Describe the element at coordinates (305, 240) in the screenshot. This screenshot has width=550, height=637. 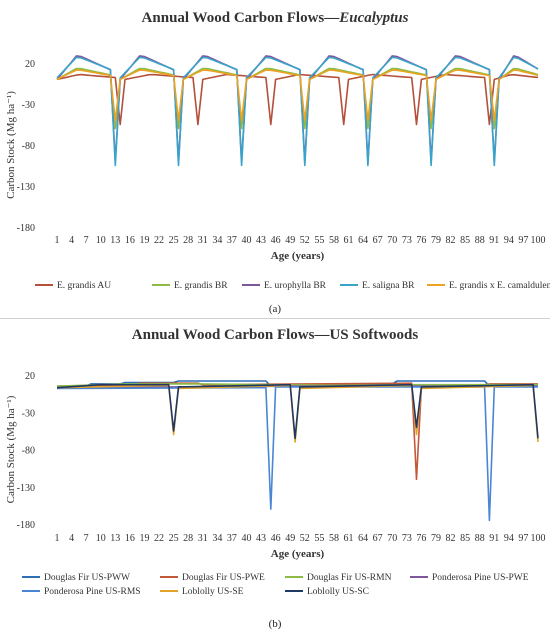
I see `x-tick-label-a-17: 52` at that location.